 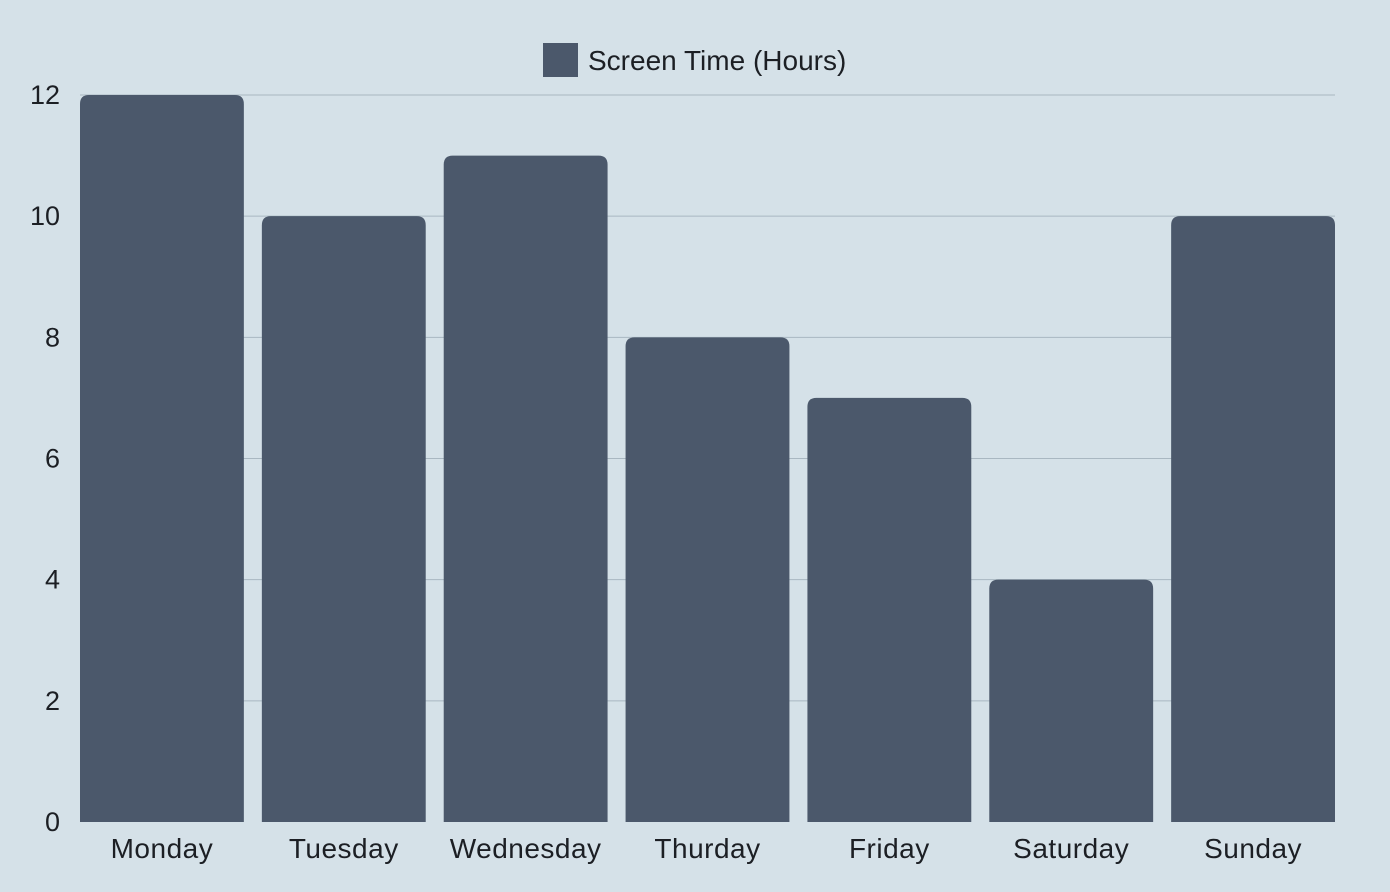 I want to click on y-tick-label: 10, so click(x=45, y=216).